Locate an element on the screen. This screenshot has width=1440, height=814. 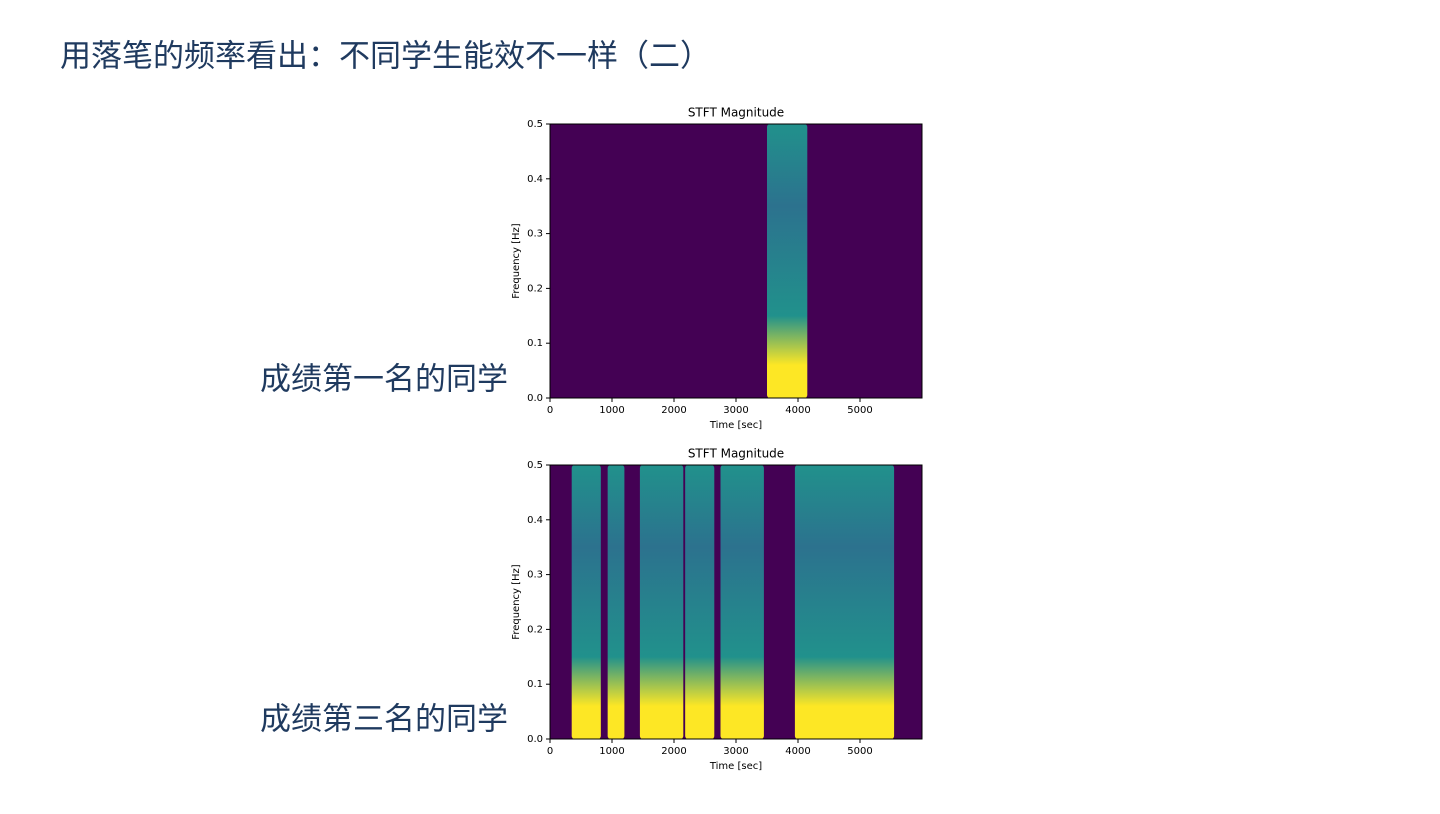
chart-label: 成绩第一名的同学 is located at coordinates (384, 380).